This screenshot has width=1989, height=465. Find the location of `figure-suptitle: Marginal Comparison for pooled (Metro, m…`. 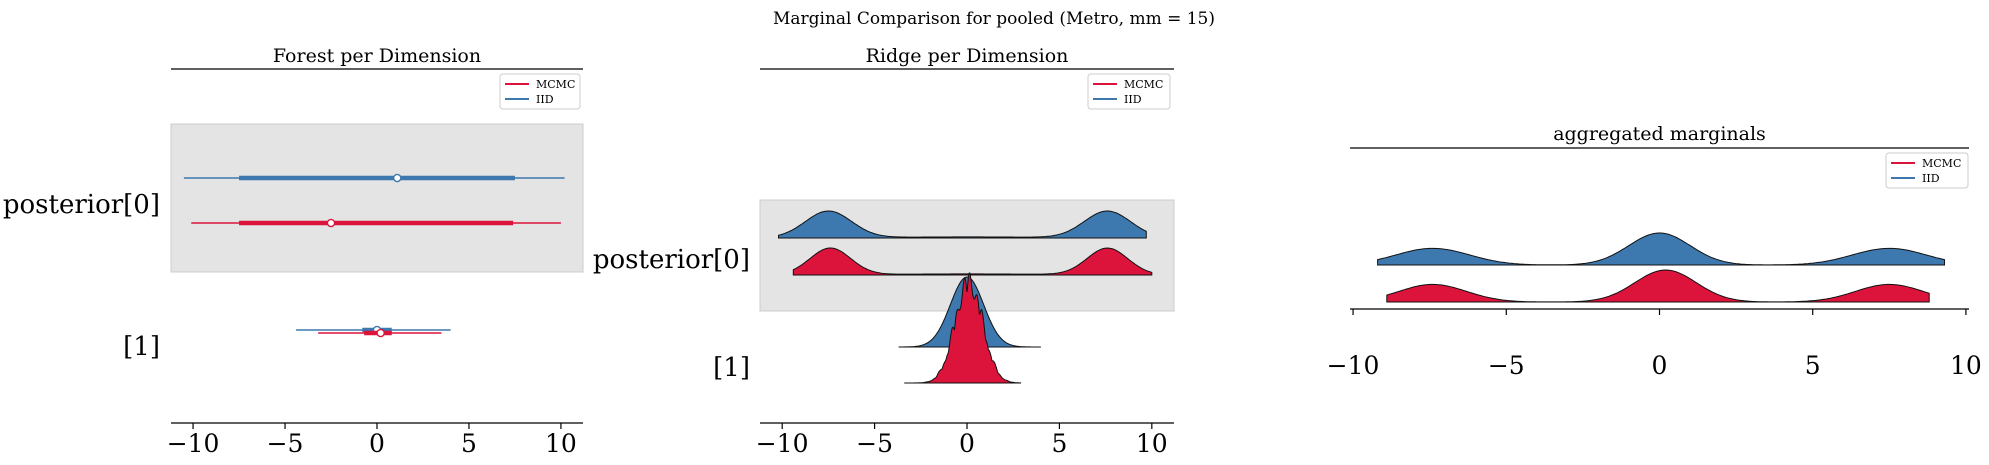

figure-suptitle: Marginal Comparison for pooled (Metro, m… is located at coordinates (994, 19).